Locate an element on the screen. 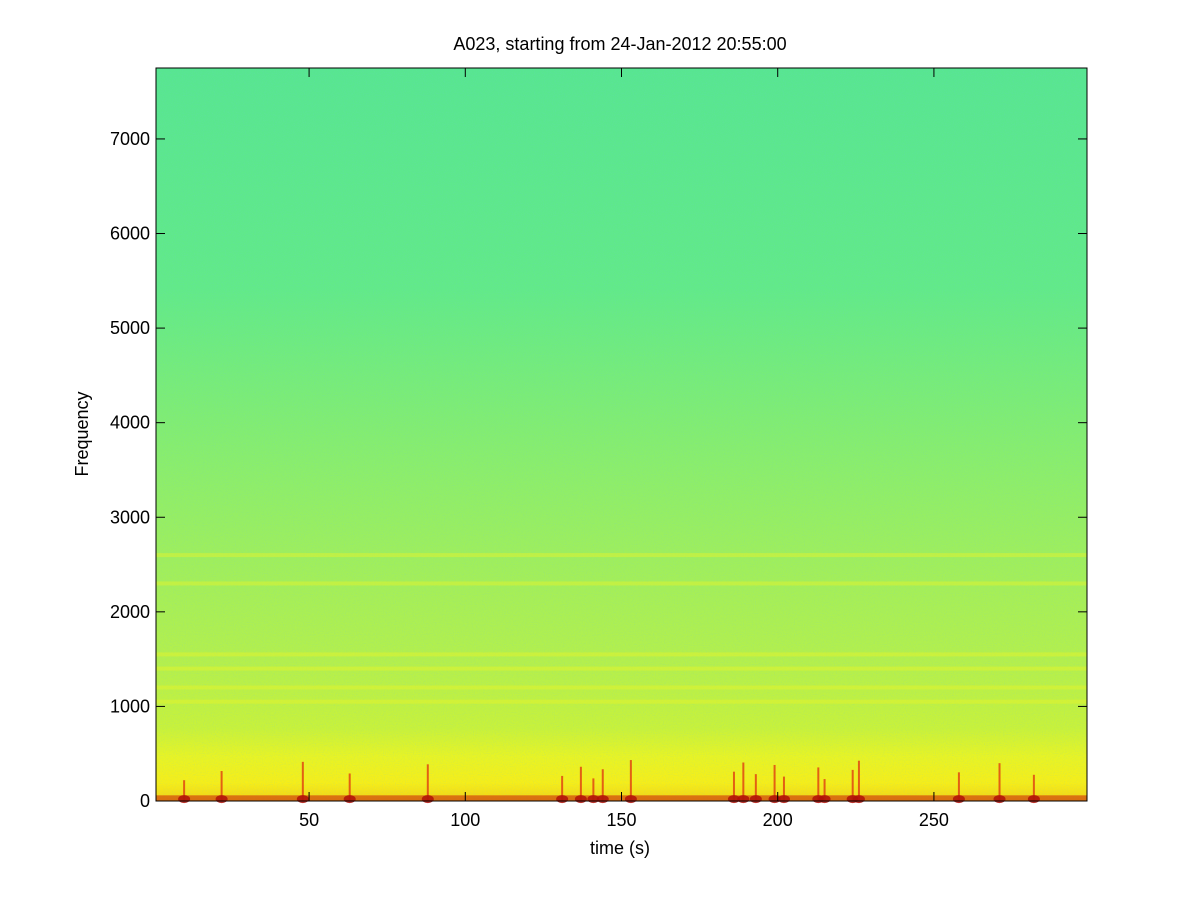  x-tick-label: 250 is located at coordinates (934, 820).